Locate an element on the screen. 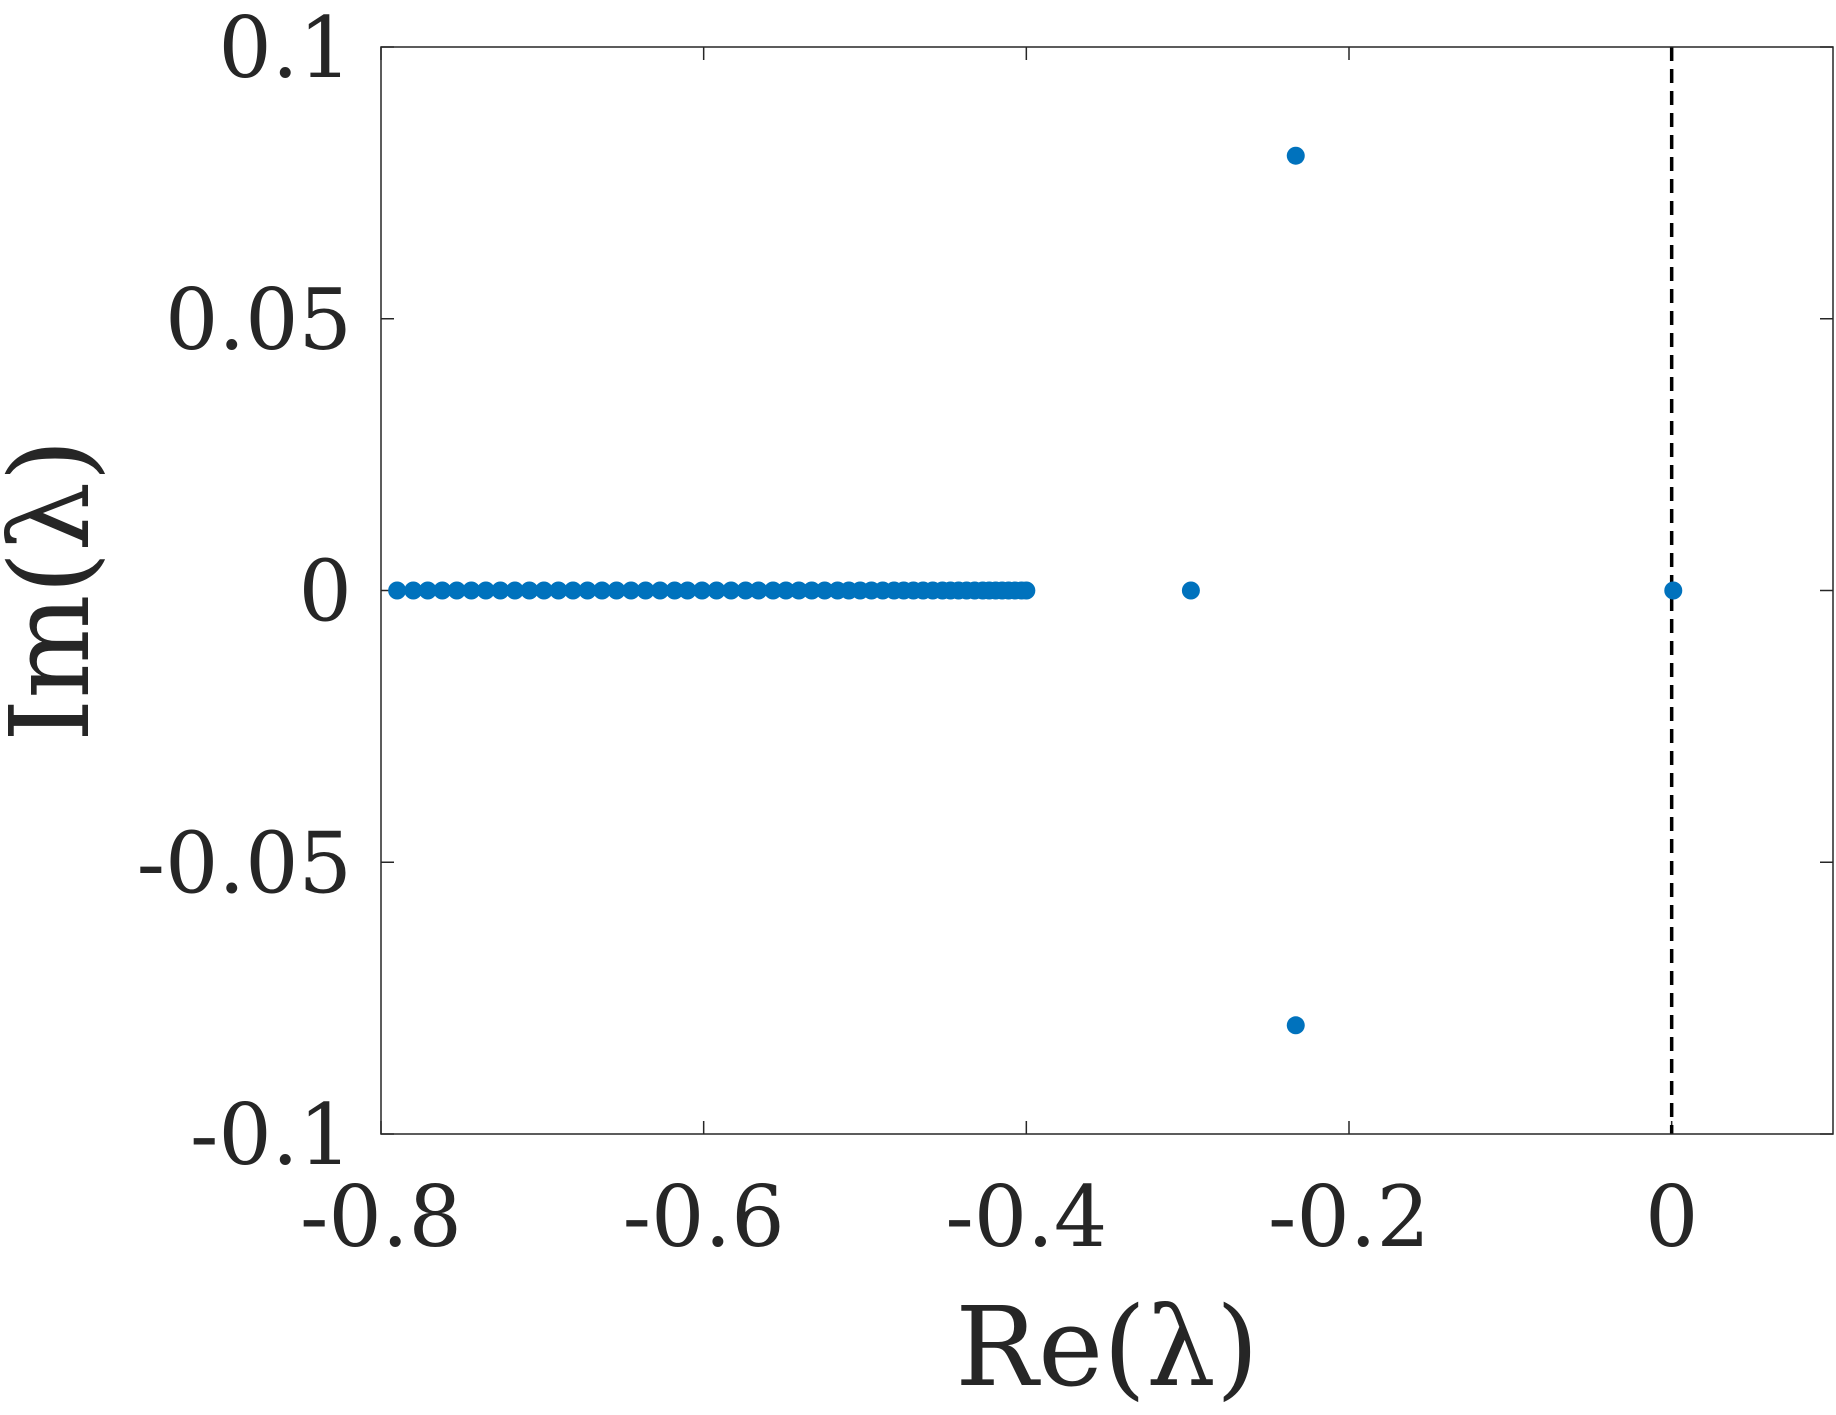 The height and width of the screenshot is (1415, 1836). x-tick-label-1: -0.6 is located at coordinates (704, 1217).